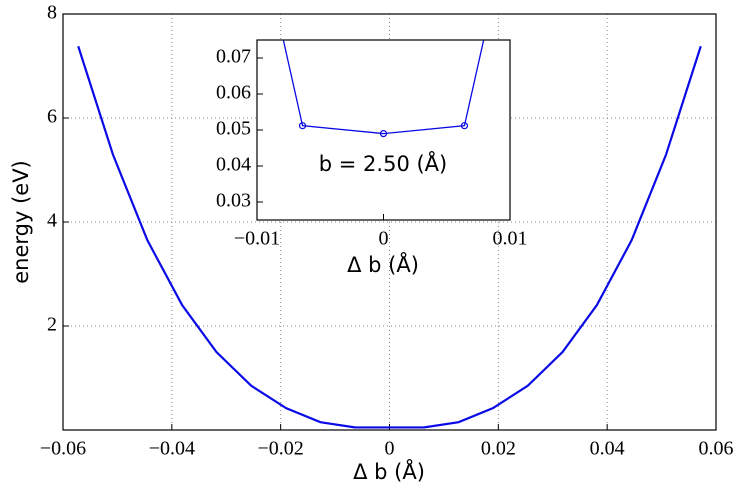 The height and width of the screenshot is (504, 747). I want to click on y-tick-label: 0.03, so click(233, 201).